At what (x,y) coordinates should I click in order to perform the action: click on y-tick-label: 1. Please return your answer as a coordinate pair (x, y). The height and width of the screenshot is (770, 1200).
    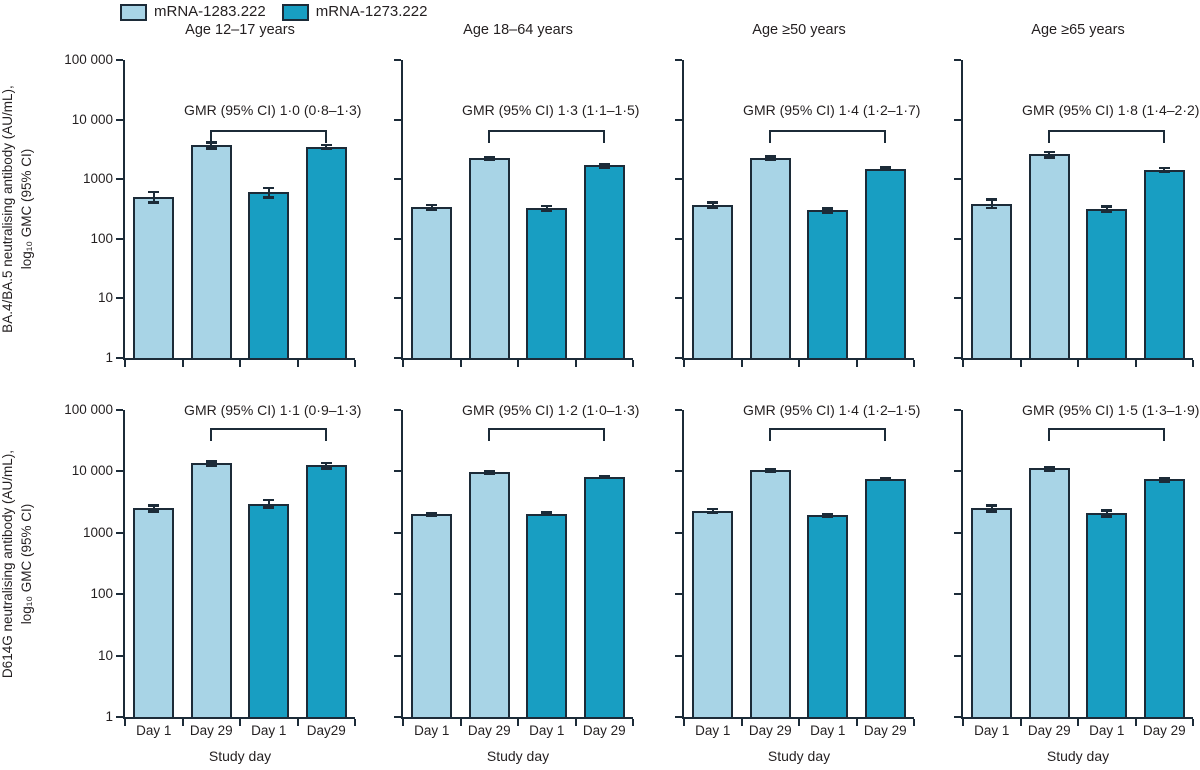
    Looking at the image, I should click on (109, 357).